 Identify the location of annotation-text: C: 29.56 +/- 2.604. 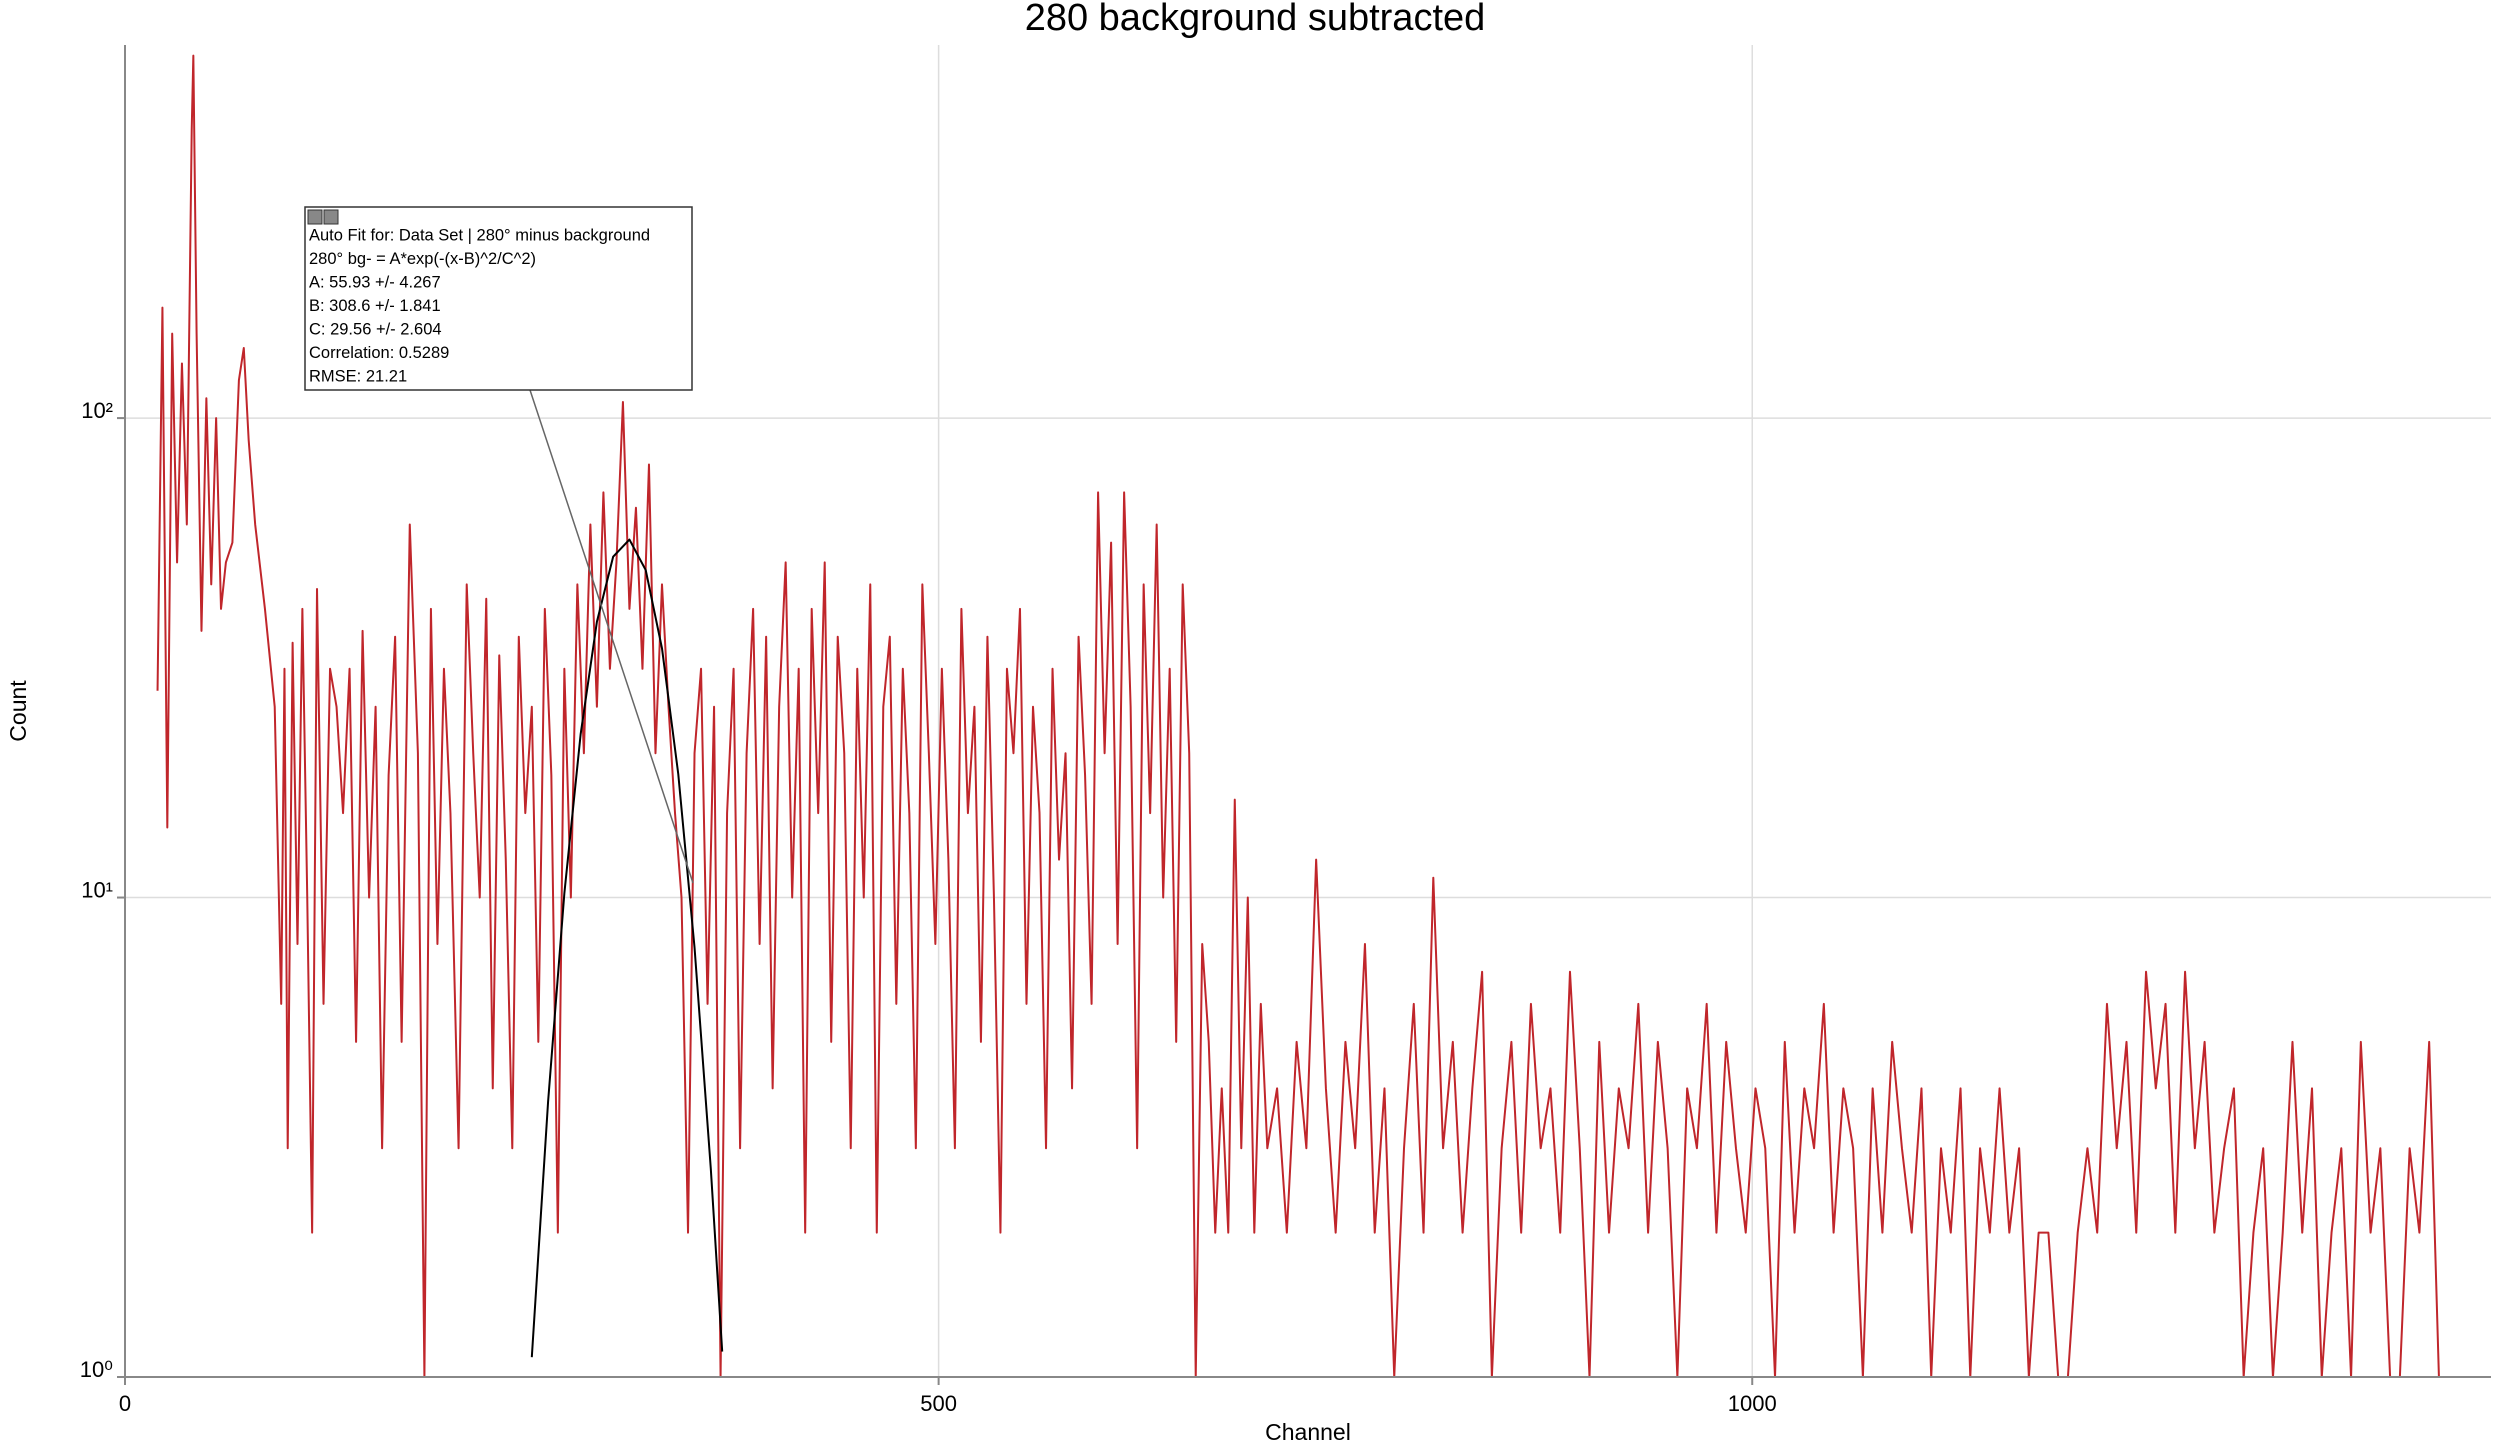
(375, 329).